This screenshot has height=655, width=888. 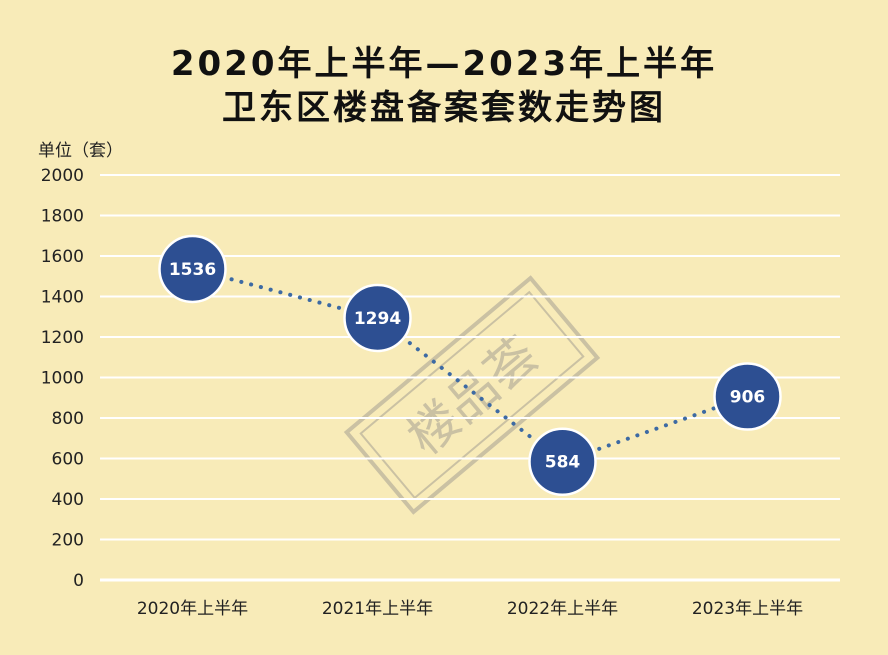 I want to click on x-tick-label: 2021年上半年, so click(x=377, y=609).